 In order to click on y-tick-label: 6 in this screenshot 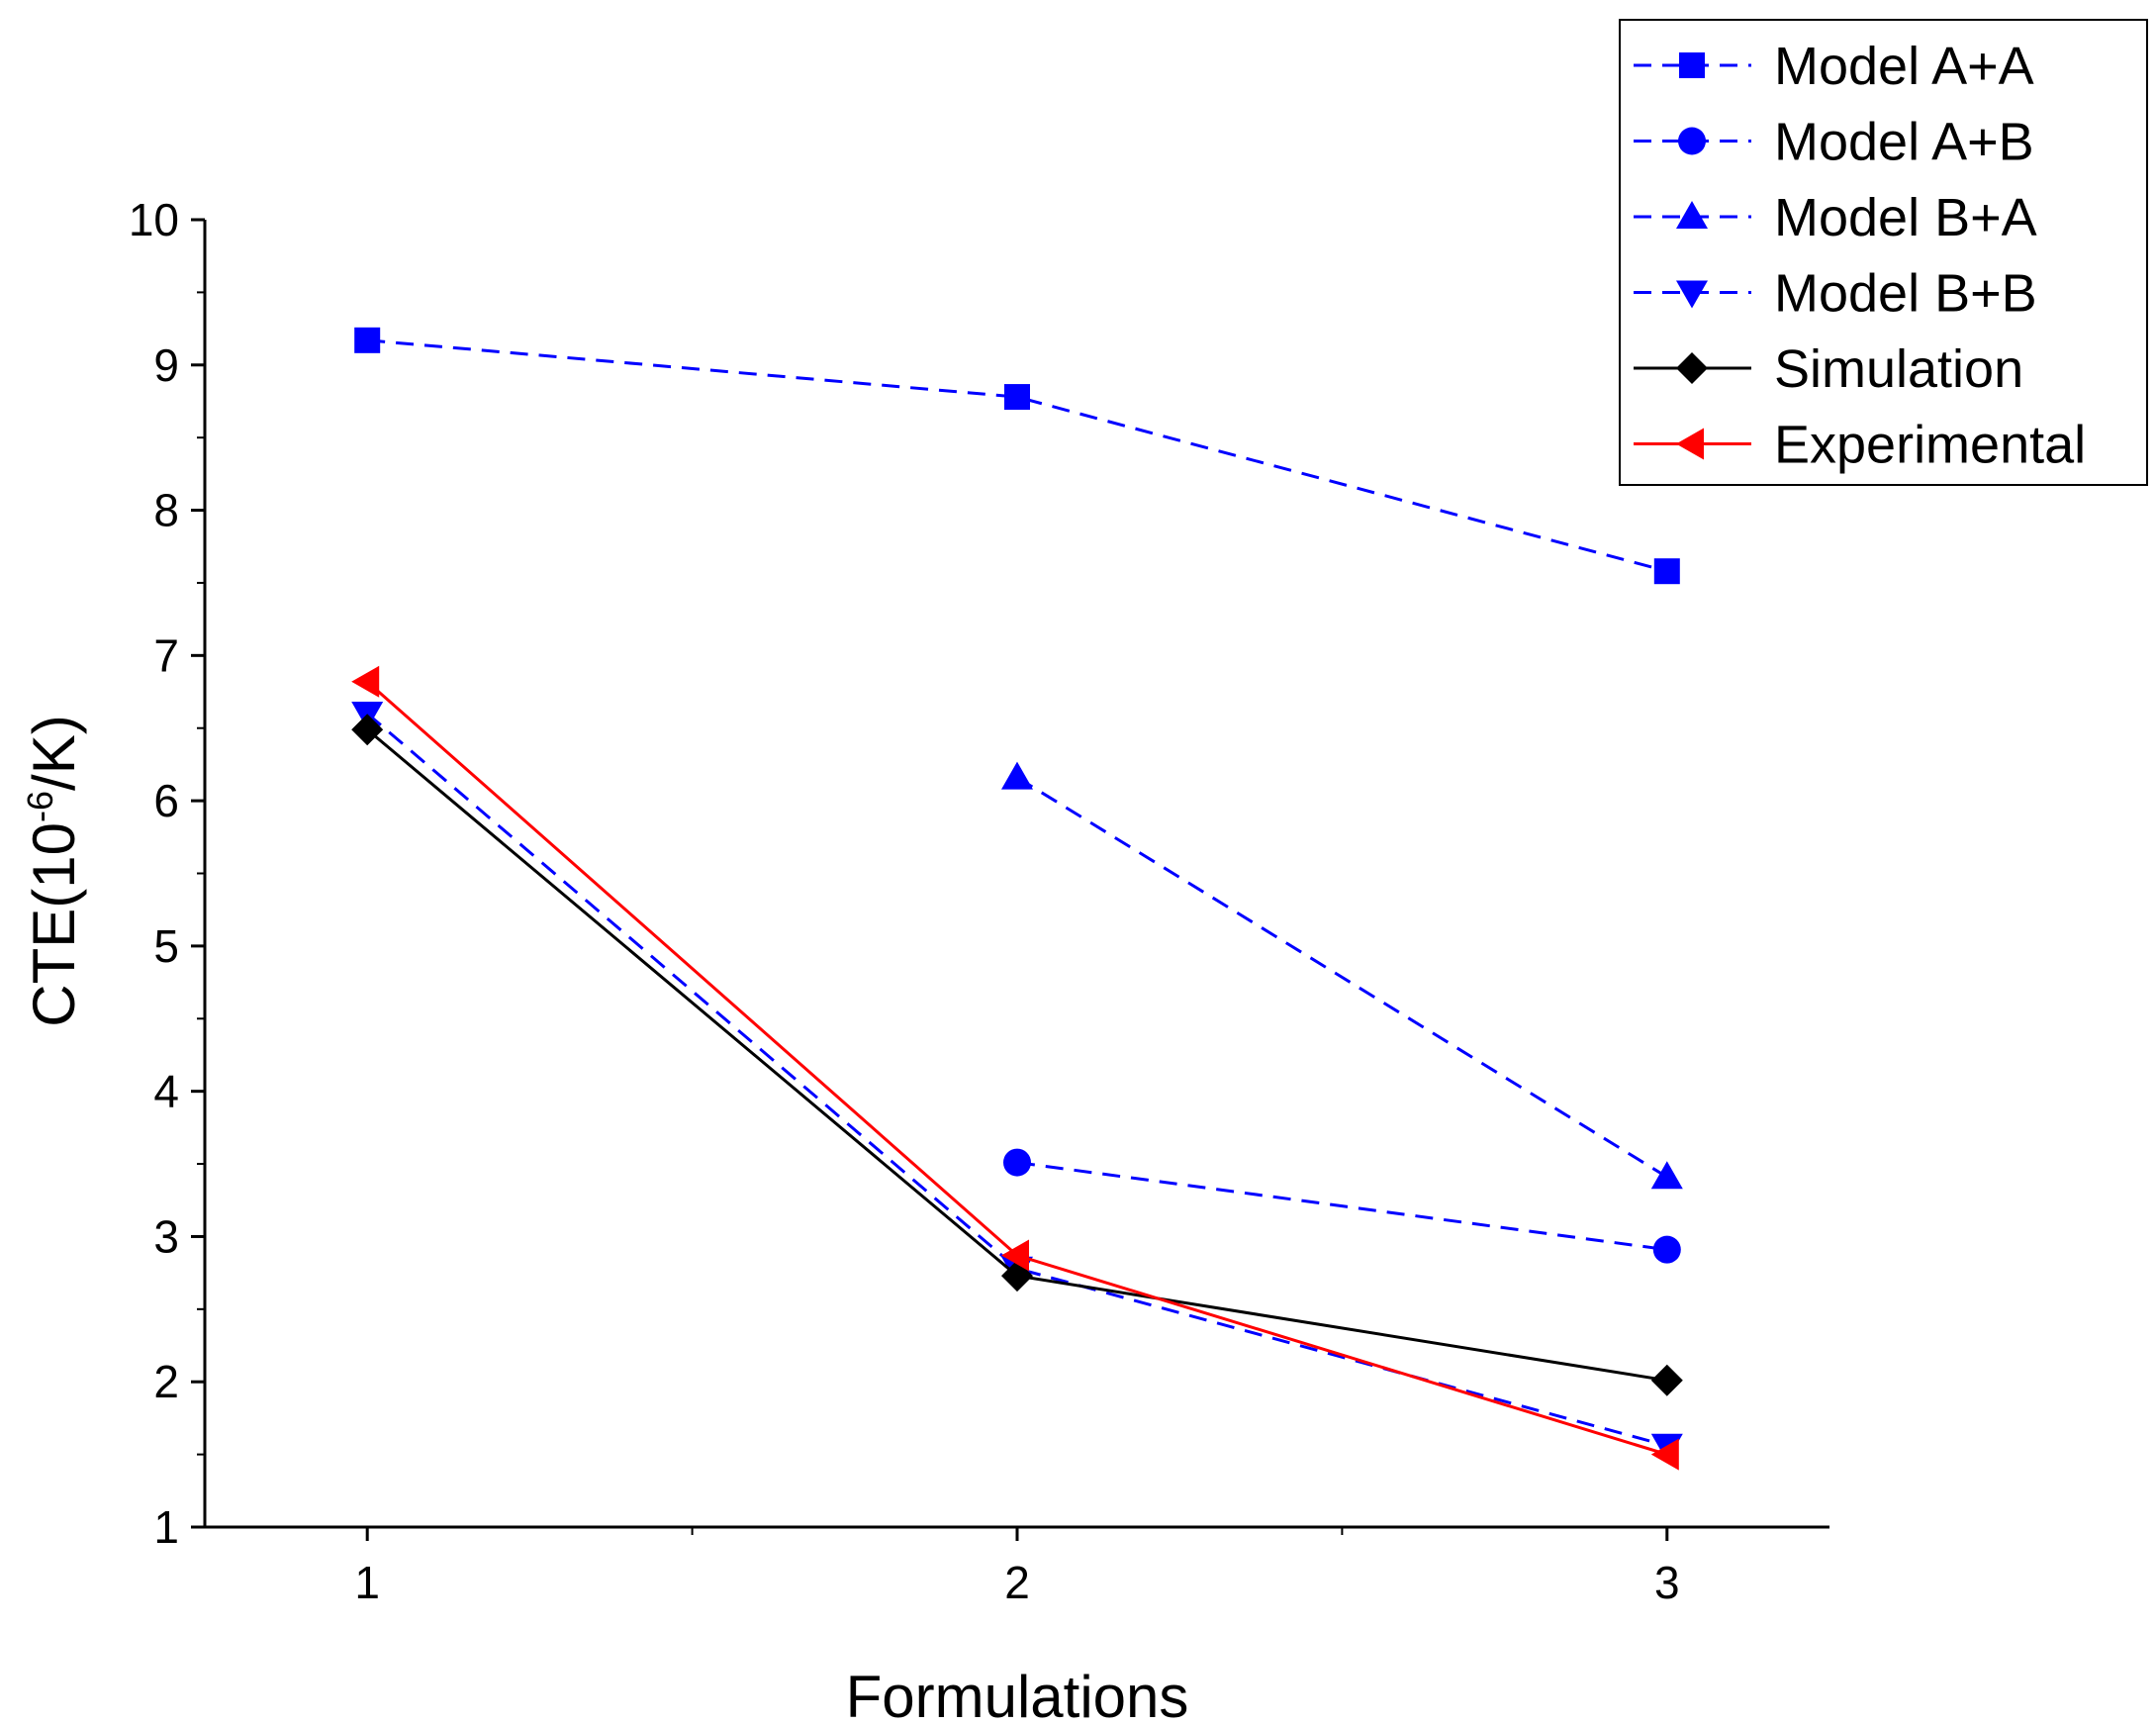, I will do `click(166, 801)`.